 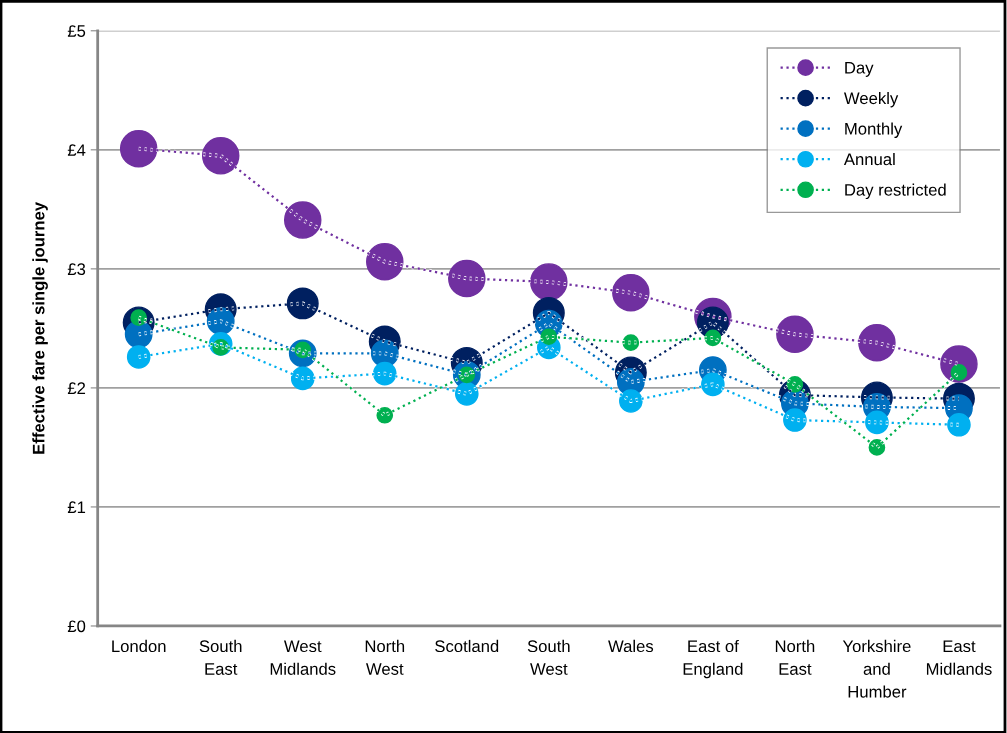 I want to click on x-tick-label: West Midlands, so click(x=303, y=657).